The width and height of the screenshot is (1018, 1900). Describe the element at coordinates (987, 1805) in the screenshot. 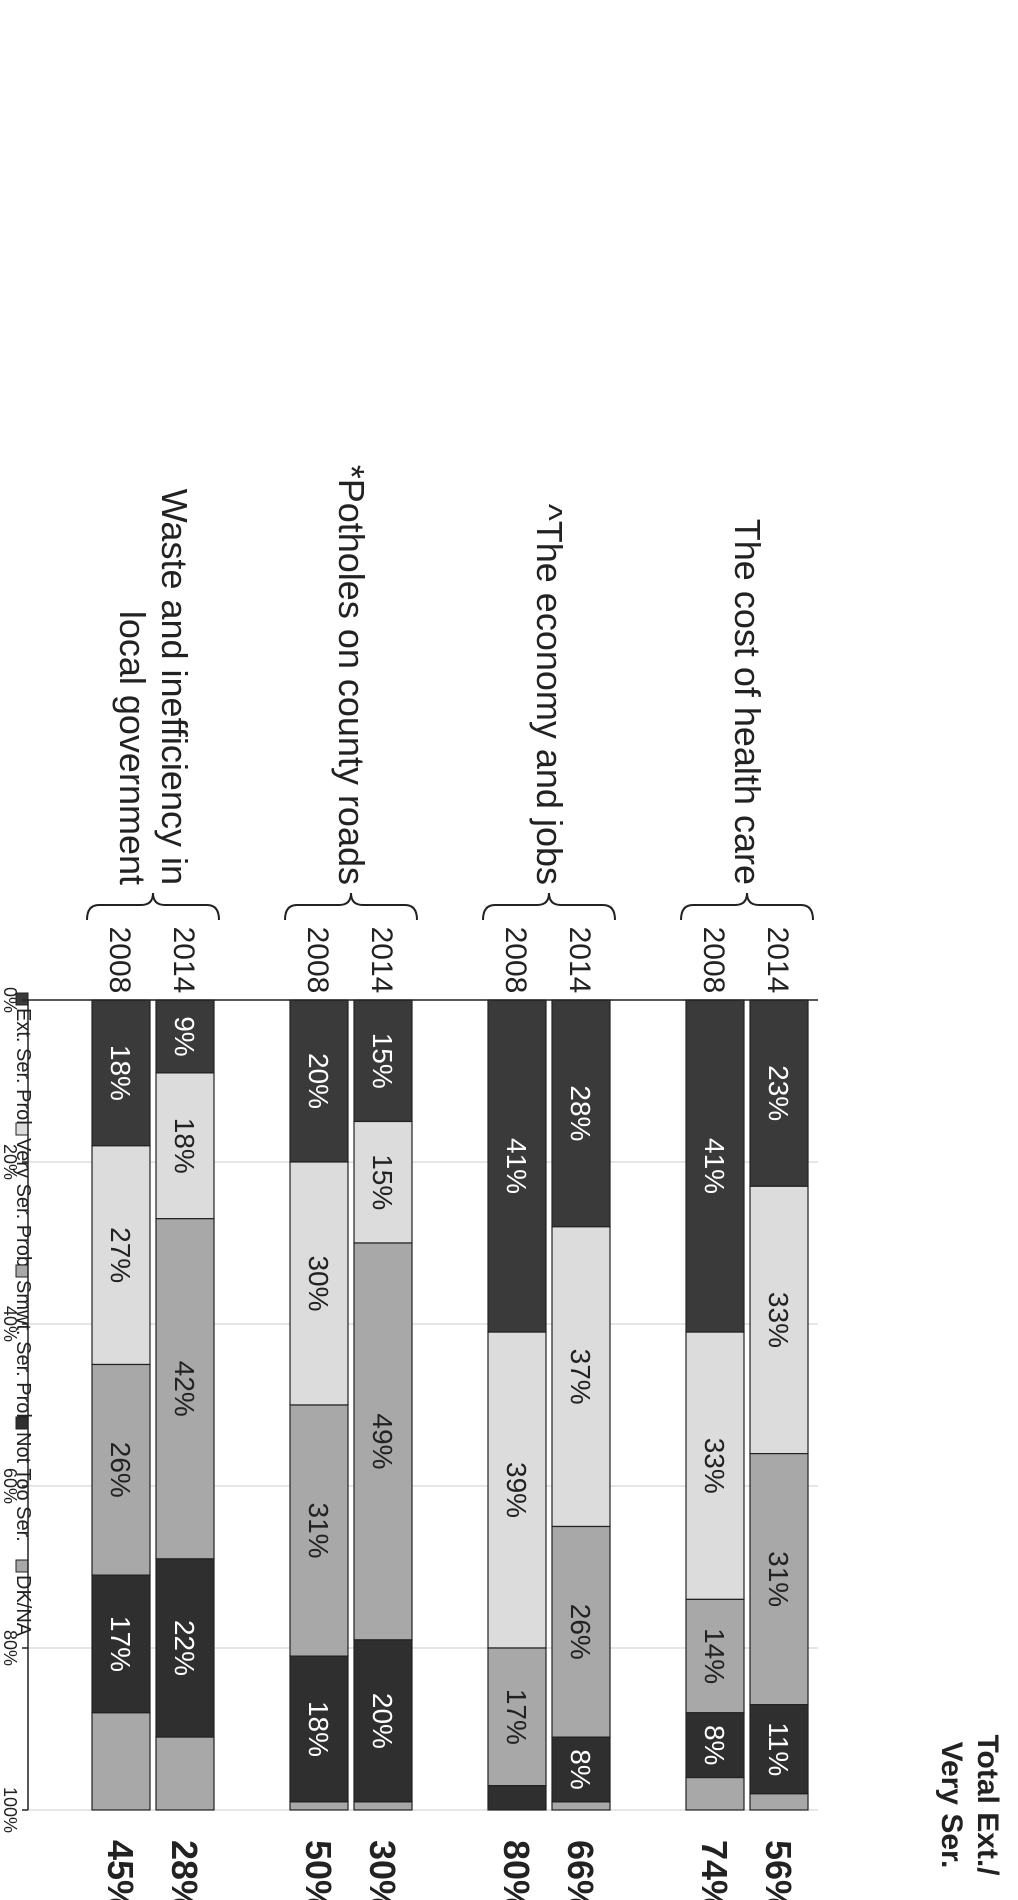

I see `total-header-line-1: Total Ext./` at that location.